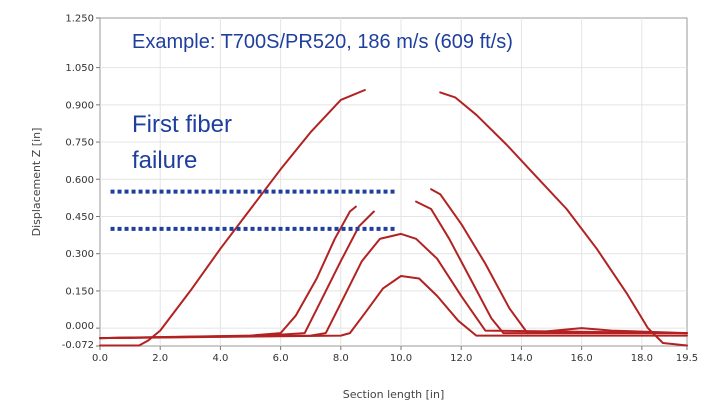 This screenshot has height=406, width=715. What do you see at coordinates (100, 358) in the screenshot?
I see `x-tick-label: 0.0` at bounding box center [100, 358].